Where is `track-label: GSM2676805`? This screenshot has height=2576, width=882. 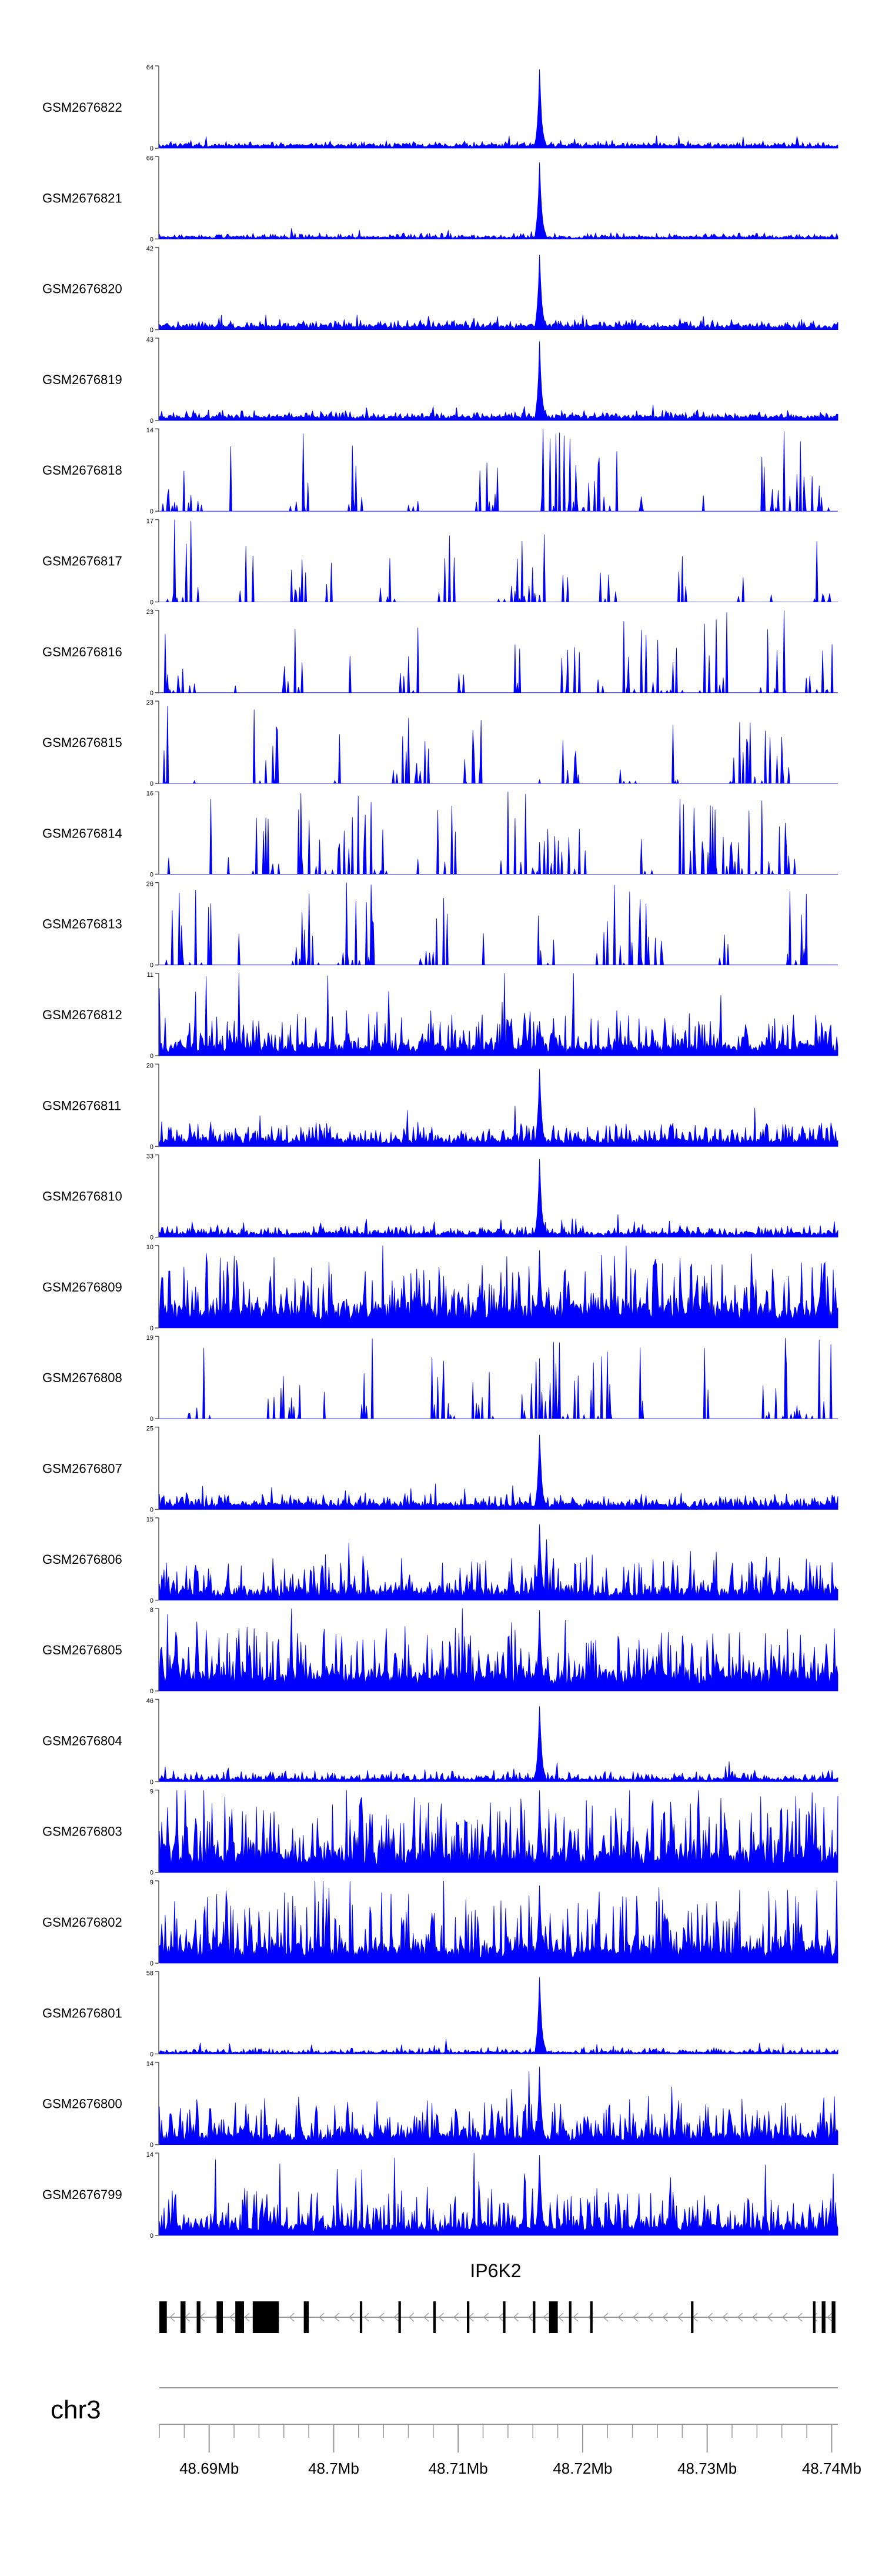 track-label: GSM2676805 is located at coordinates (82, 1650).